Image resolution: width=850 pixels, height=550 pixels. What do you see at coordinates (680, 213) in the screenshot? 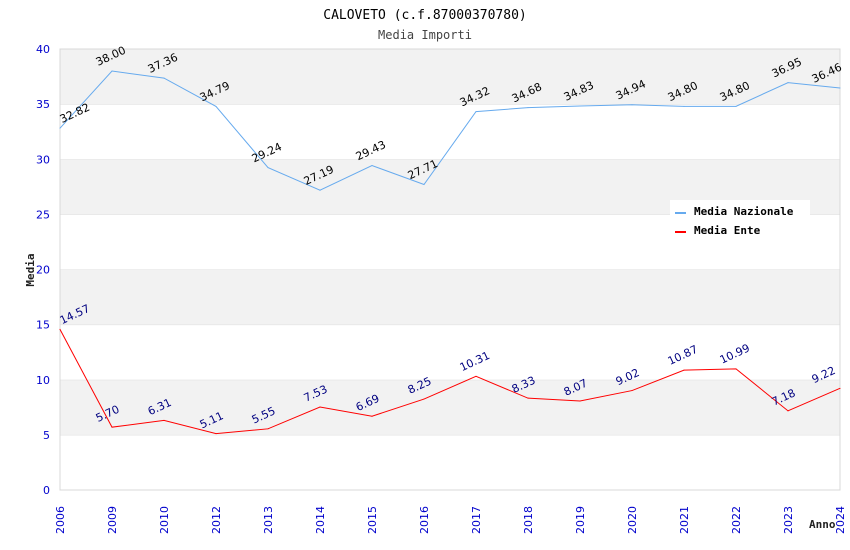
I see `legend-swatch-nazionale` at bounding box center [680, 213].